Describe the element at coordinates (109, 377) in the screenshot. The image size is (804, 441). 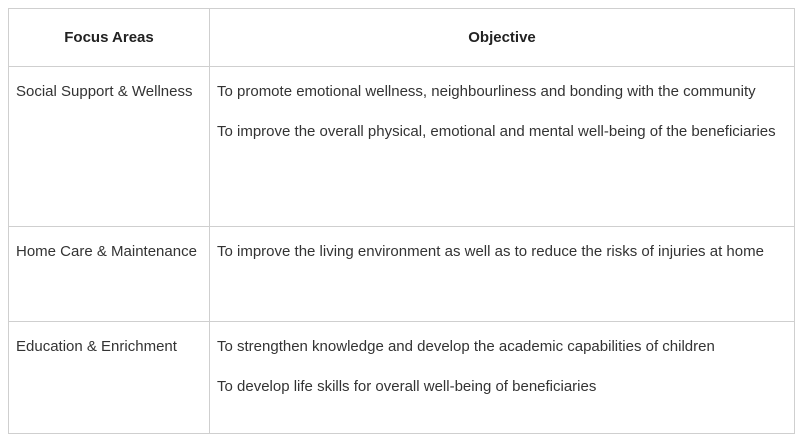
I see `focus-area-cell: Education & Enrichment` at that location.